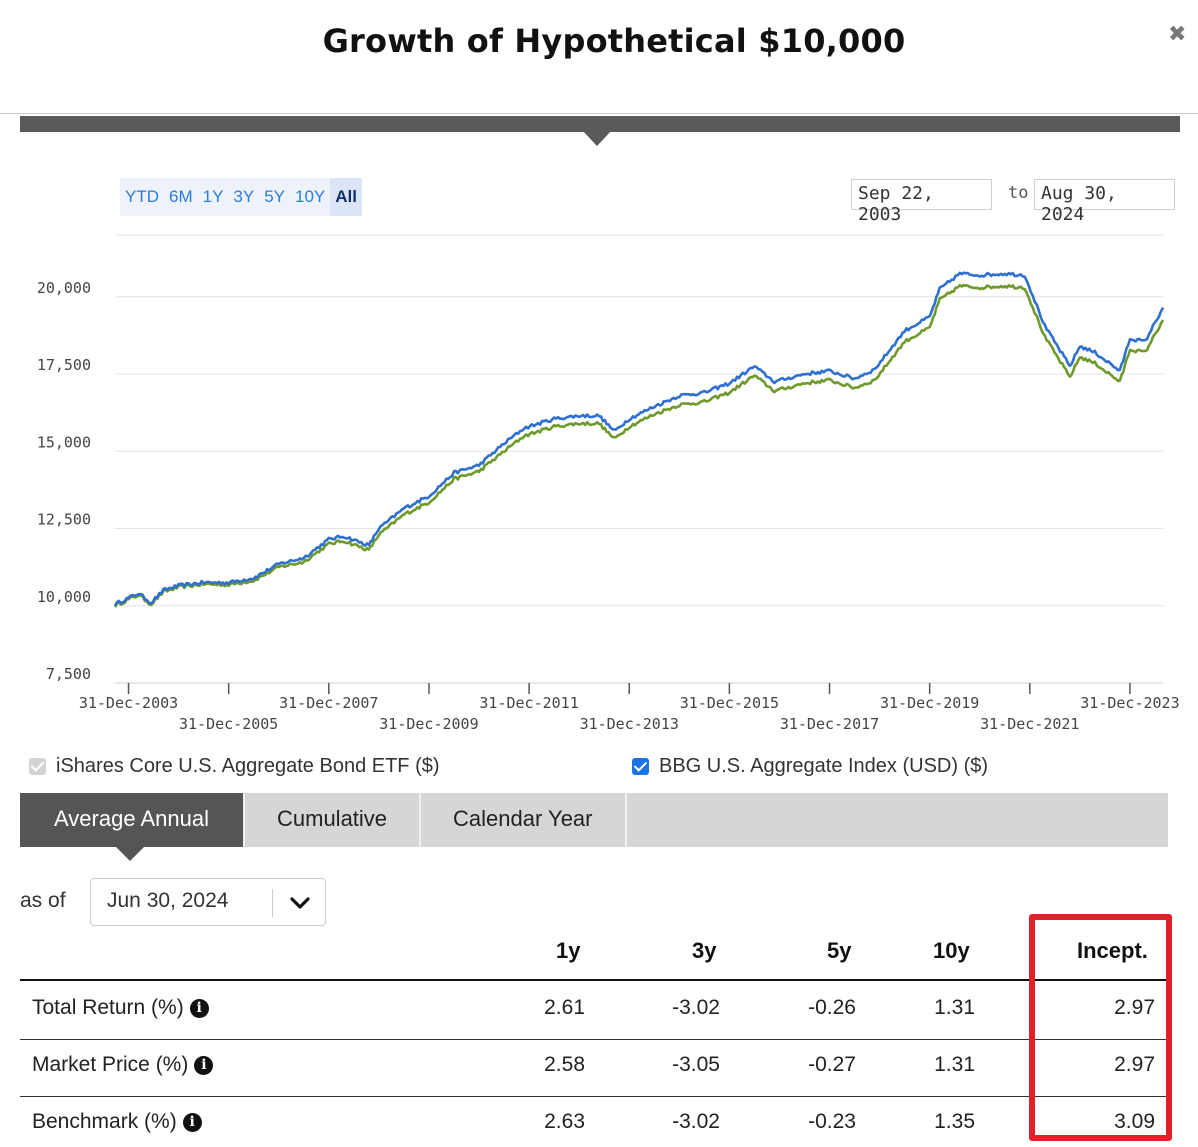 Image resolution: width=1198 pixels, height=1147 pixels. Describe the element at coordinates (524, 820) in the screenshot. I see `tab-calendar-year: Calendar Year` at that location.